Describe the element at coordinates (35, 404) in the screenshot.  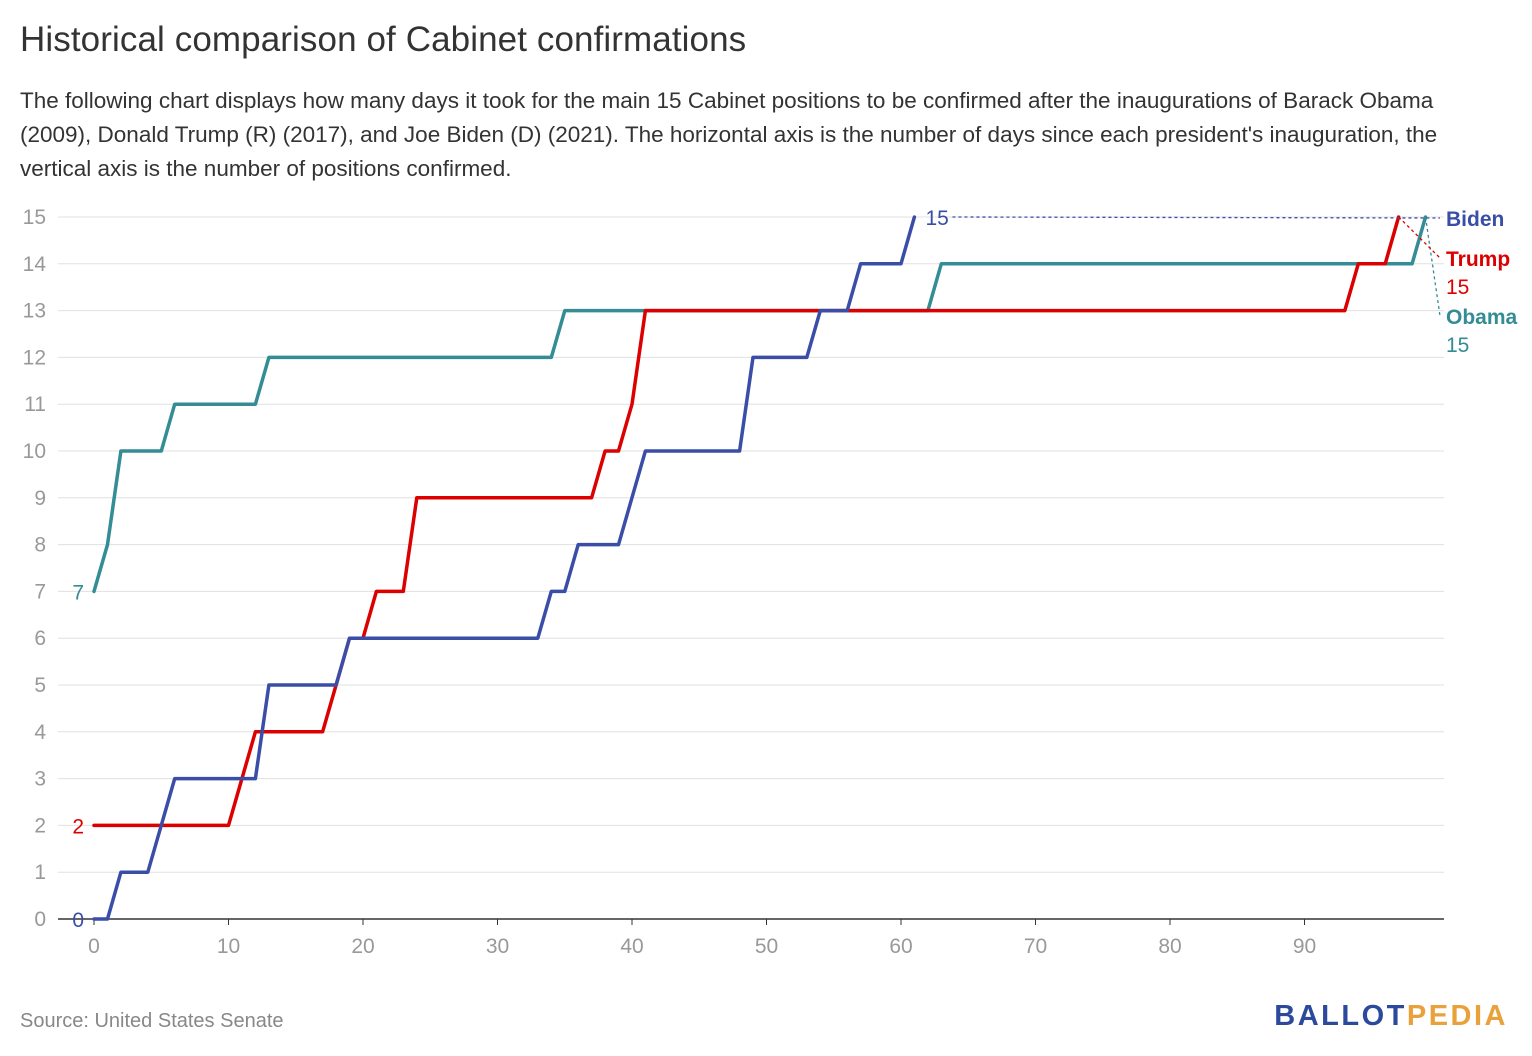
I see `y-tick-label-11: 11` at that location.